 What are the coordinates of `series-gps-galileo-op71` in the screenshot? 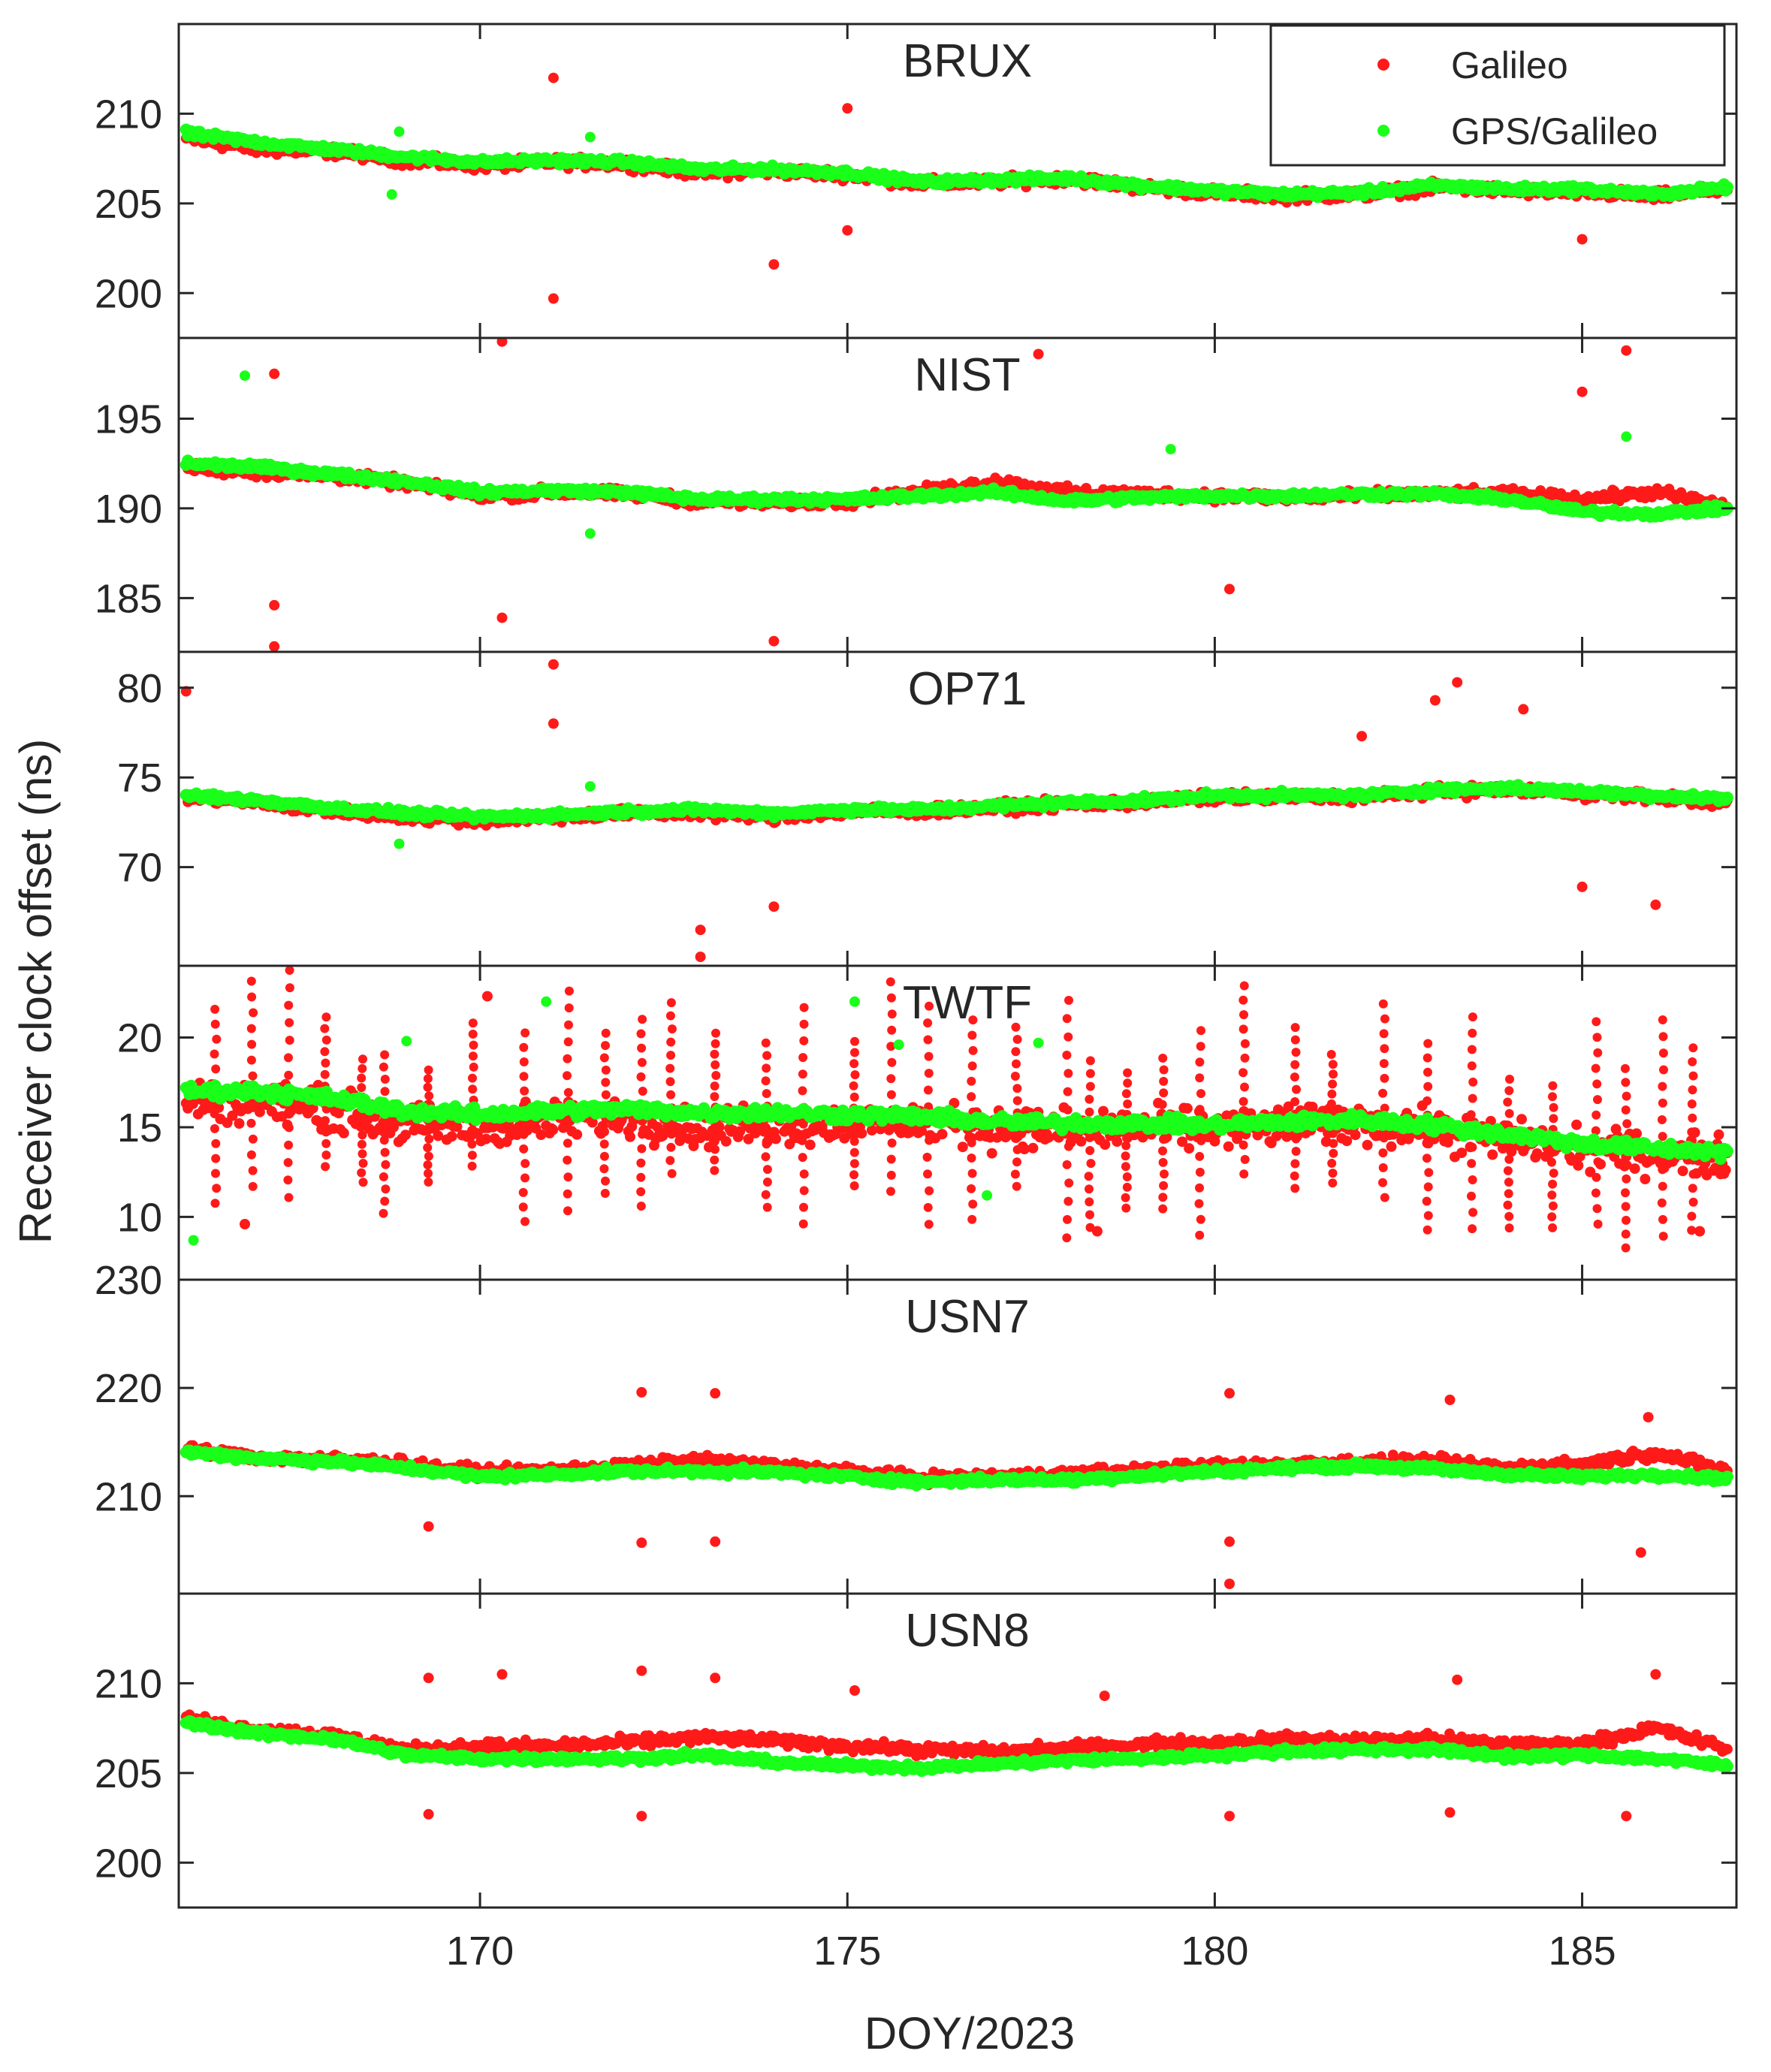 It's located at (957, 814).